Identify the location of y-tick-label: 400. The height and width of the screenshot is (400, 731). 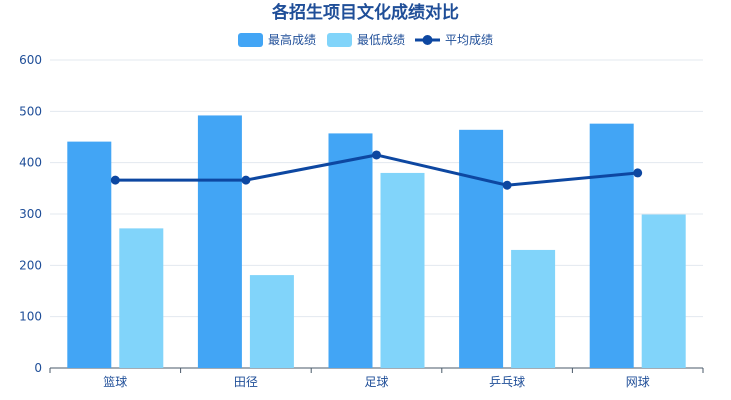
(30, 163).